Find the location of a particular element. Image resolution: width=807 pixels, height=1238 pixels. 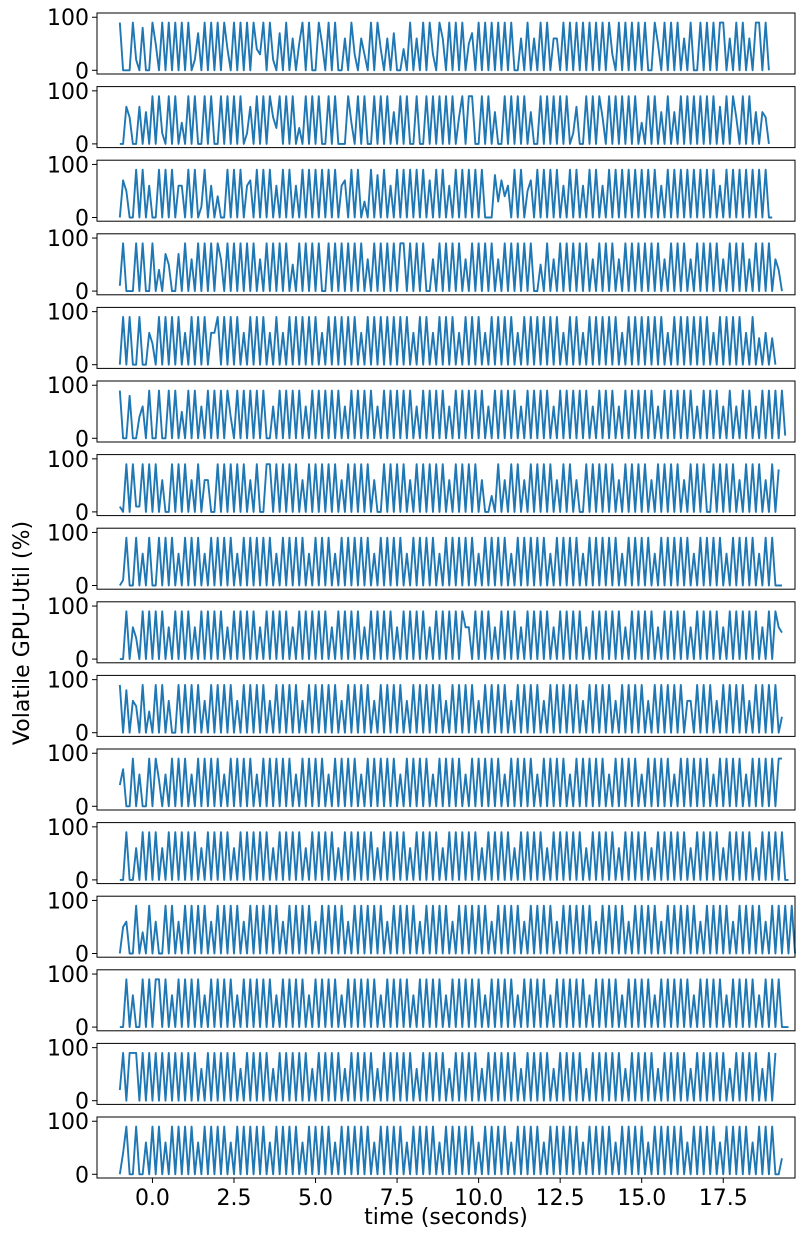

panel-3: 0 100 is located at coordinates (421, 192).